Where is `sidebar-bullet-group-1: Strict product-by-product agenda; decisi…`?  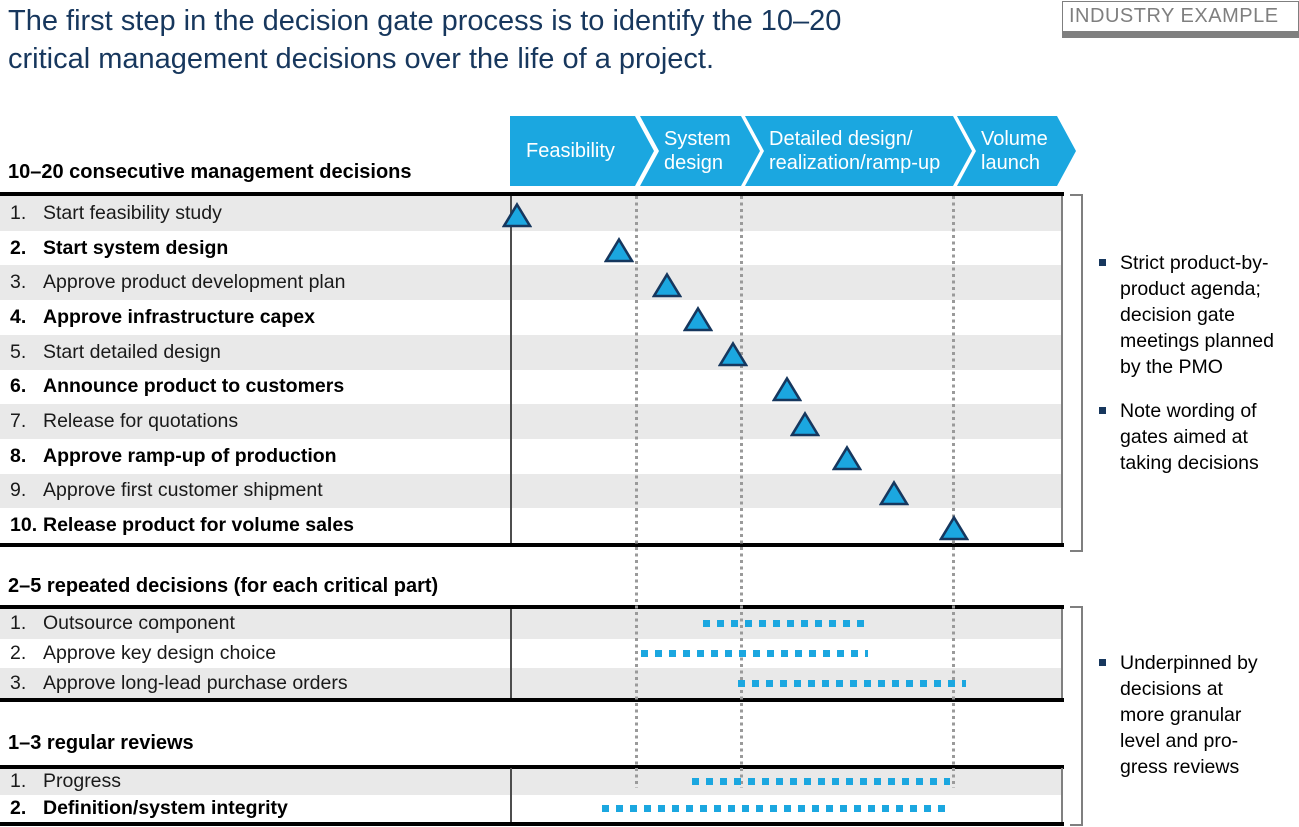 sidebar-bullet-group-1: Strict product-by-product agenda; decisi… is located at coordinates (1195, 372).